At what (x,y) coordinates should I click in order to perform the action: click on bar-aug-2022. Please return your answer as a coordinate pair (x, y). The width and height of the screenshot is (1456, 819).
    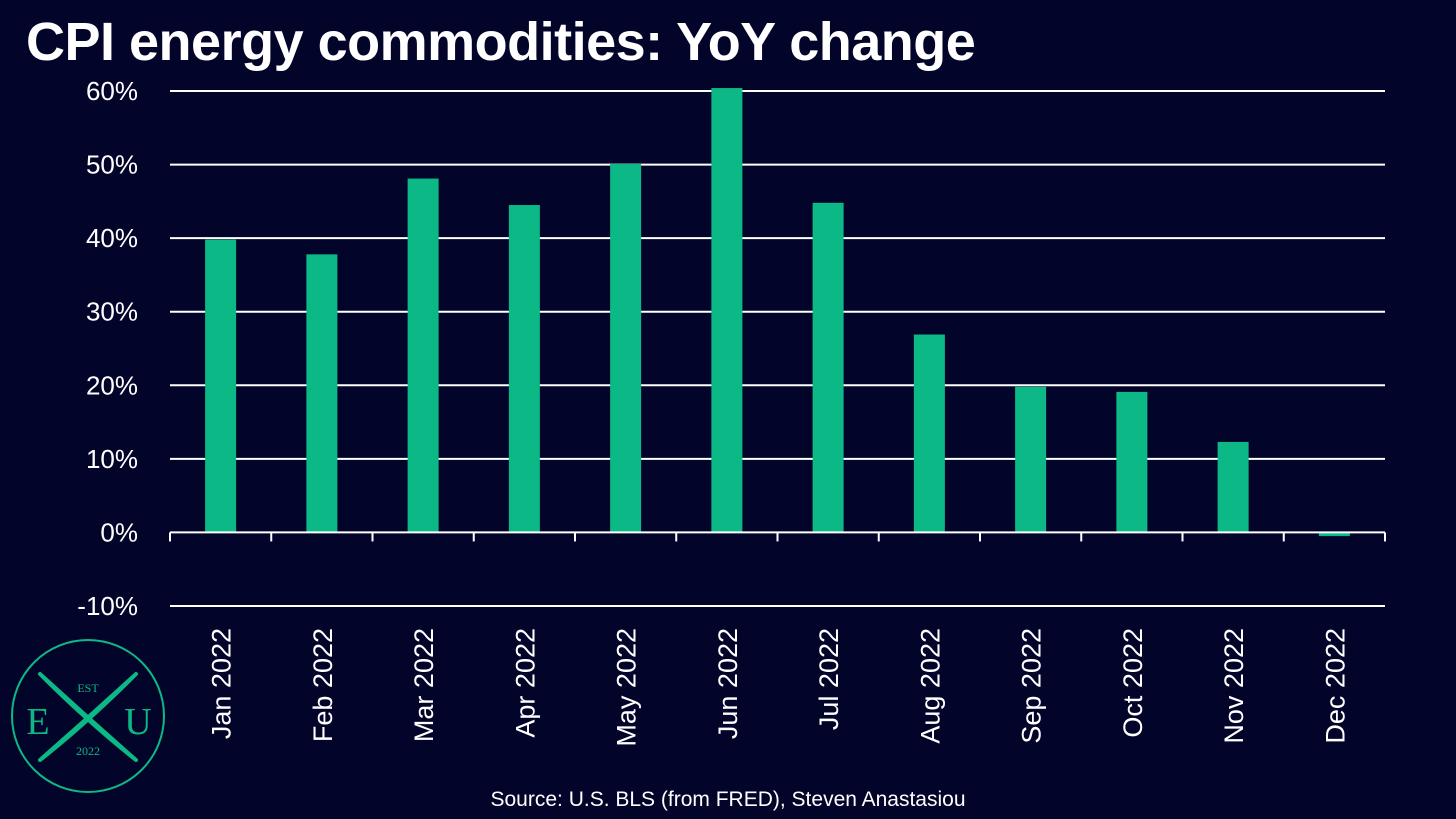
    Looking at the image, I should click on (929, 433).